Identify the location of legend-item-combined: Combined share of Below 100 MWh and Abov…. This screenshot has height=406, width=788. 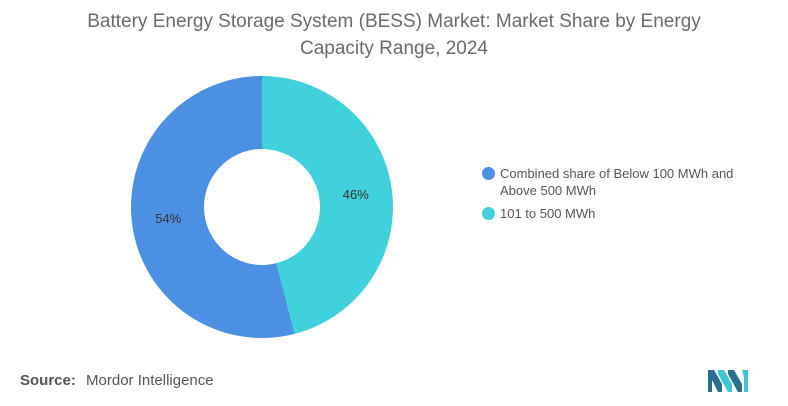
(632, 182).